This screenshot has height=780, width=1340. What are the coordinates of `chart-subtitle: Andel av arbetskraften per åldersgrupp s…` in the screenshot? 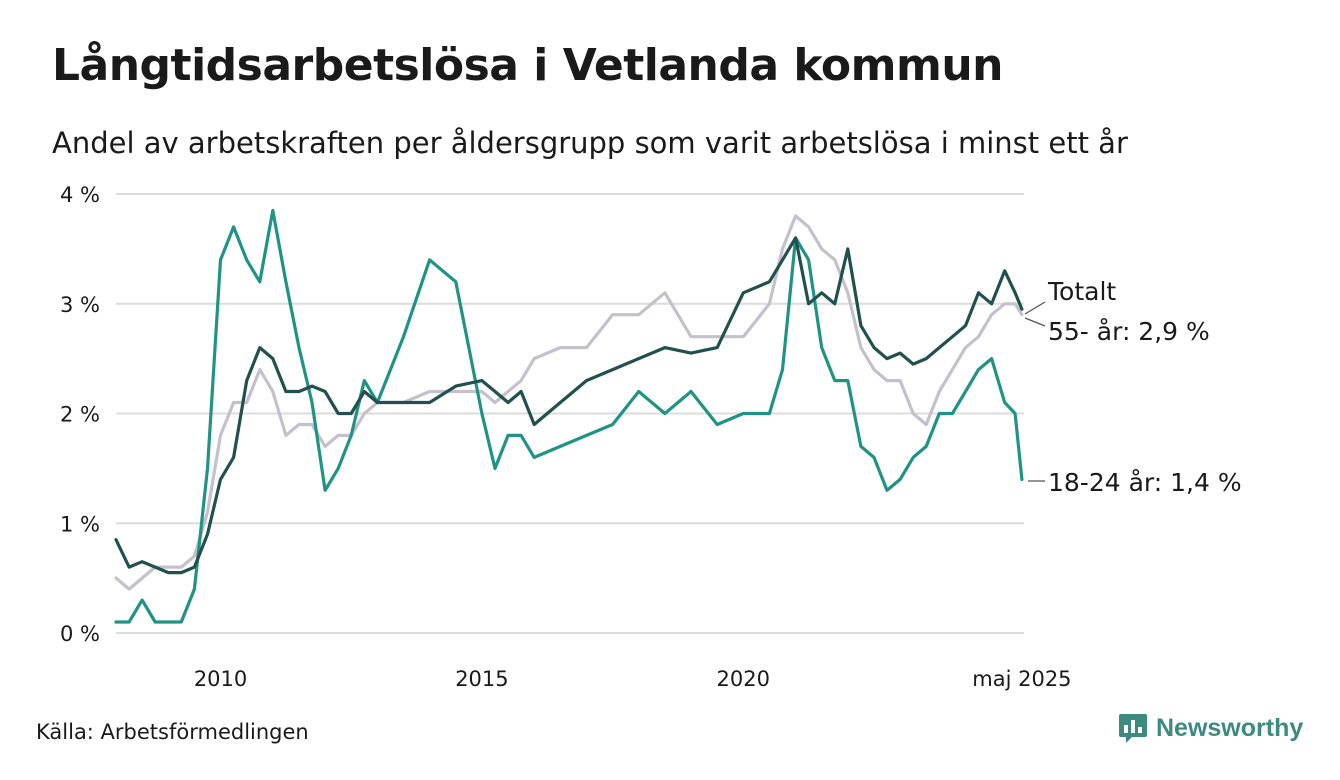 It's located at (590, 143).